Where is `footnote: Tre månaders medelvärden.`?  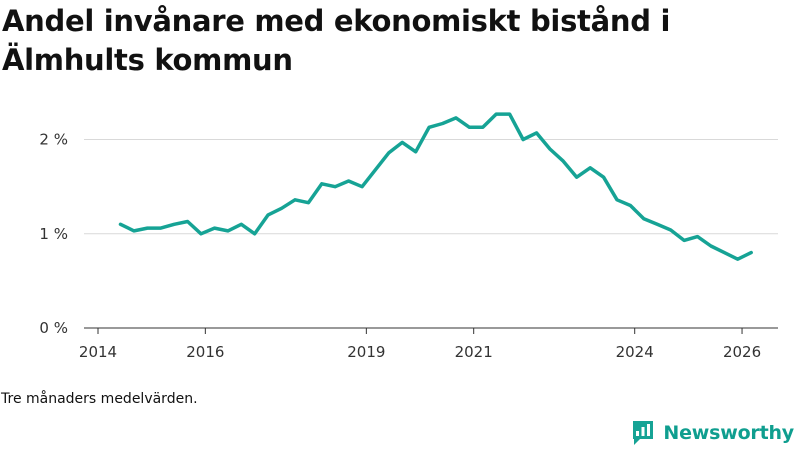
footnote: Tre månaders medelvärden. is located at coordinates (99, 399).